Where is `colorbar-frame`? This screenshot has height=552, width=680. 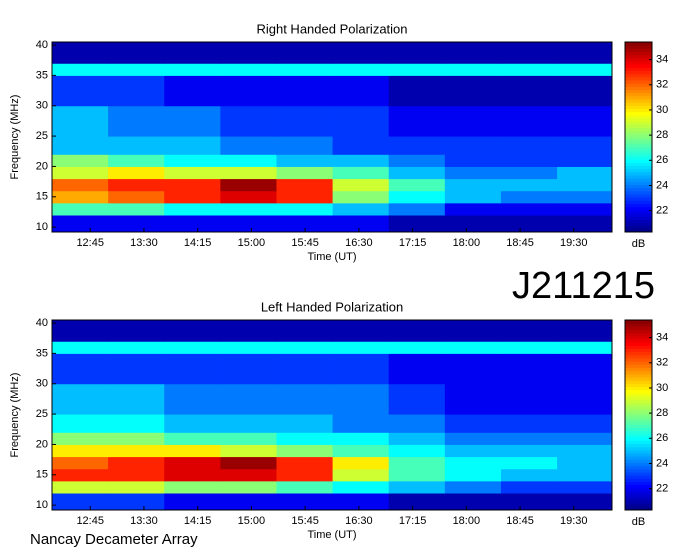
colorbar-frame is located at coordinates (638, 415).